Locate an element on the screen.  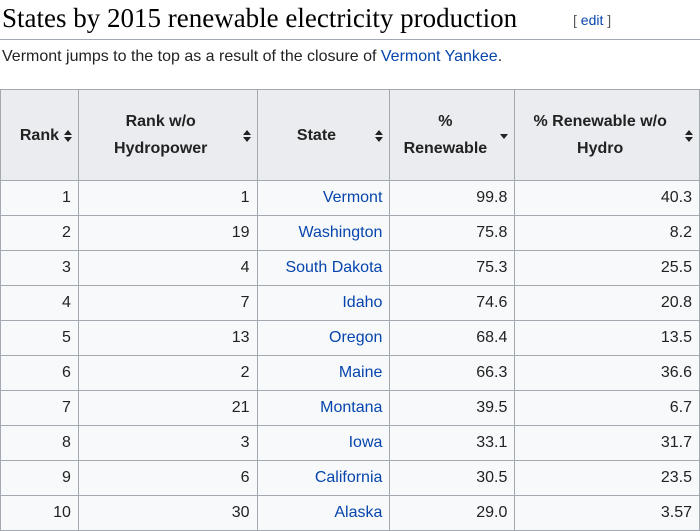
table-row: 8 3 Iowa 33.1 31.7 is located at coordinates (350, 443).